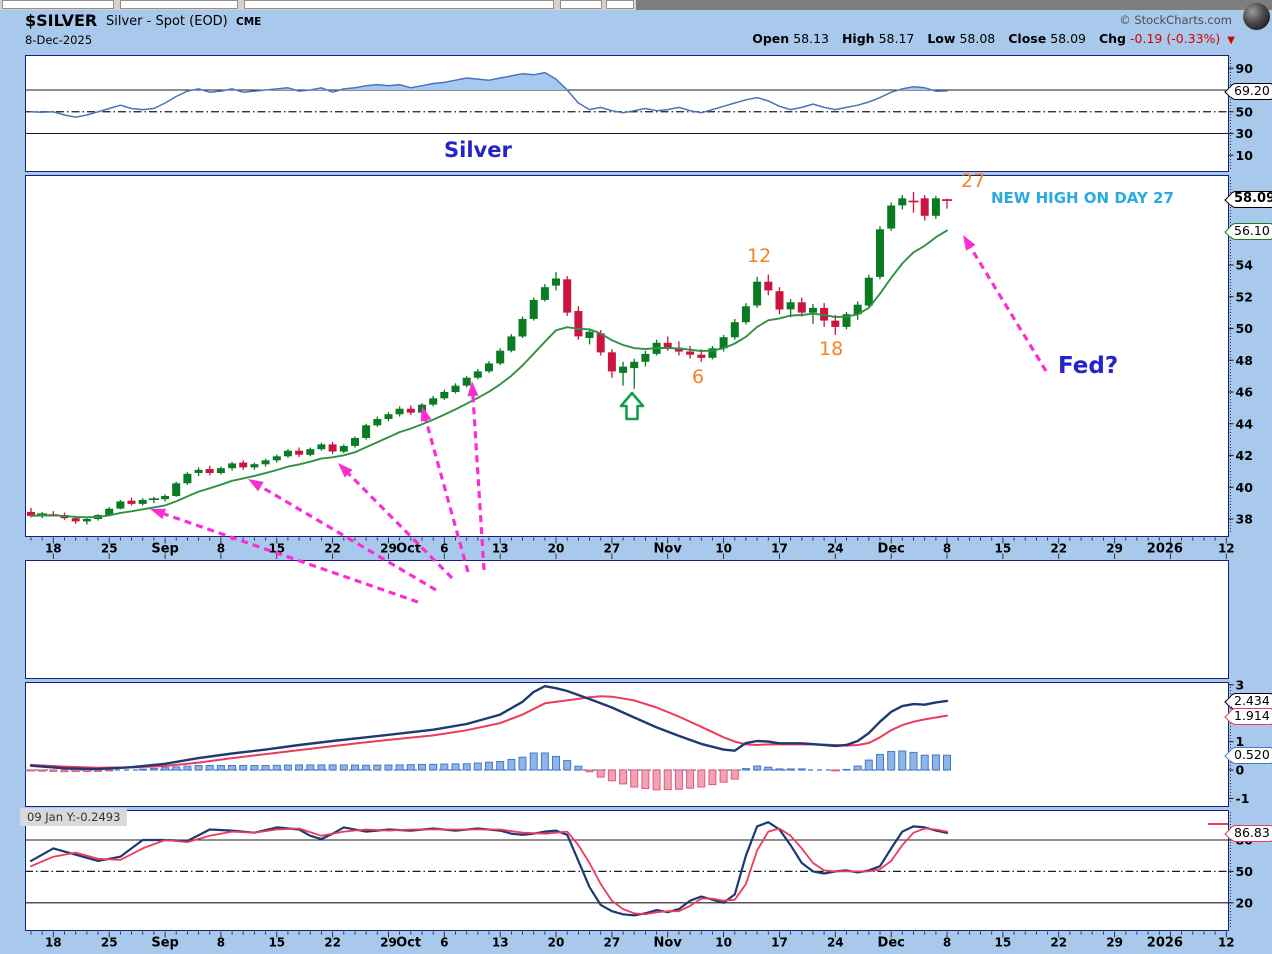 The width and height of the screenshot is (1272, 954). What do you see at coordinates (1250, 833) in the screenshot?
I see `stoch-value-callout: 86.83` at bounding box center [1250, 833].